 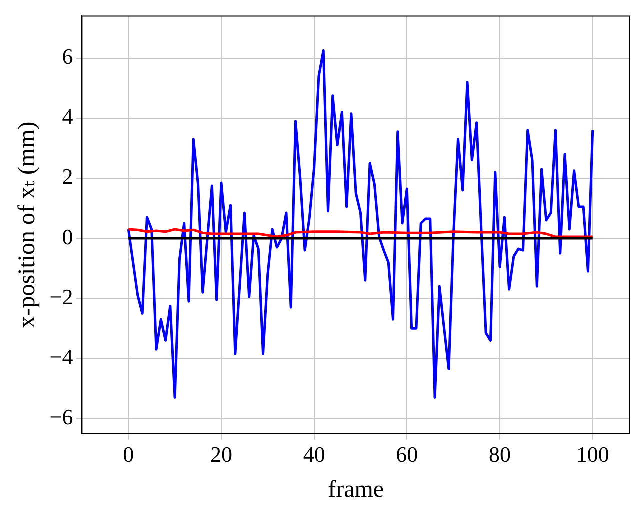 What do you see at coordinates (27, 225) in the screenshot?
I see `y-axis-title: x-position of xₜ (mm)` at bounding box center [27, 225].